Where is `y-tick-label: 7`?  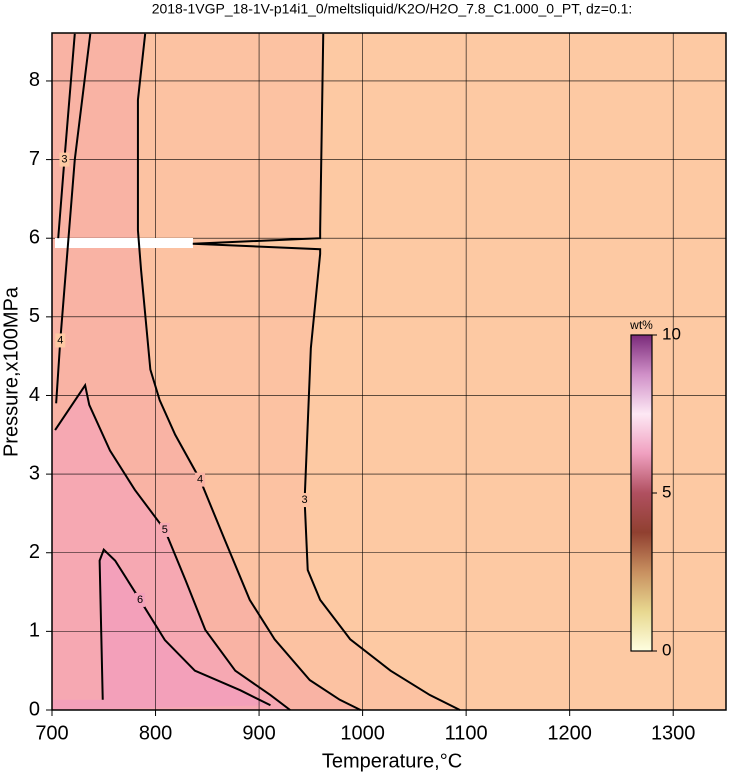
y-tick-label: 7 is located at coordinates (34, 159).